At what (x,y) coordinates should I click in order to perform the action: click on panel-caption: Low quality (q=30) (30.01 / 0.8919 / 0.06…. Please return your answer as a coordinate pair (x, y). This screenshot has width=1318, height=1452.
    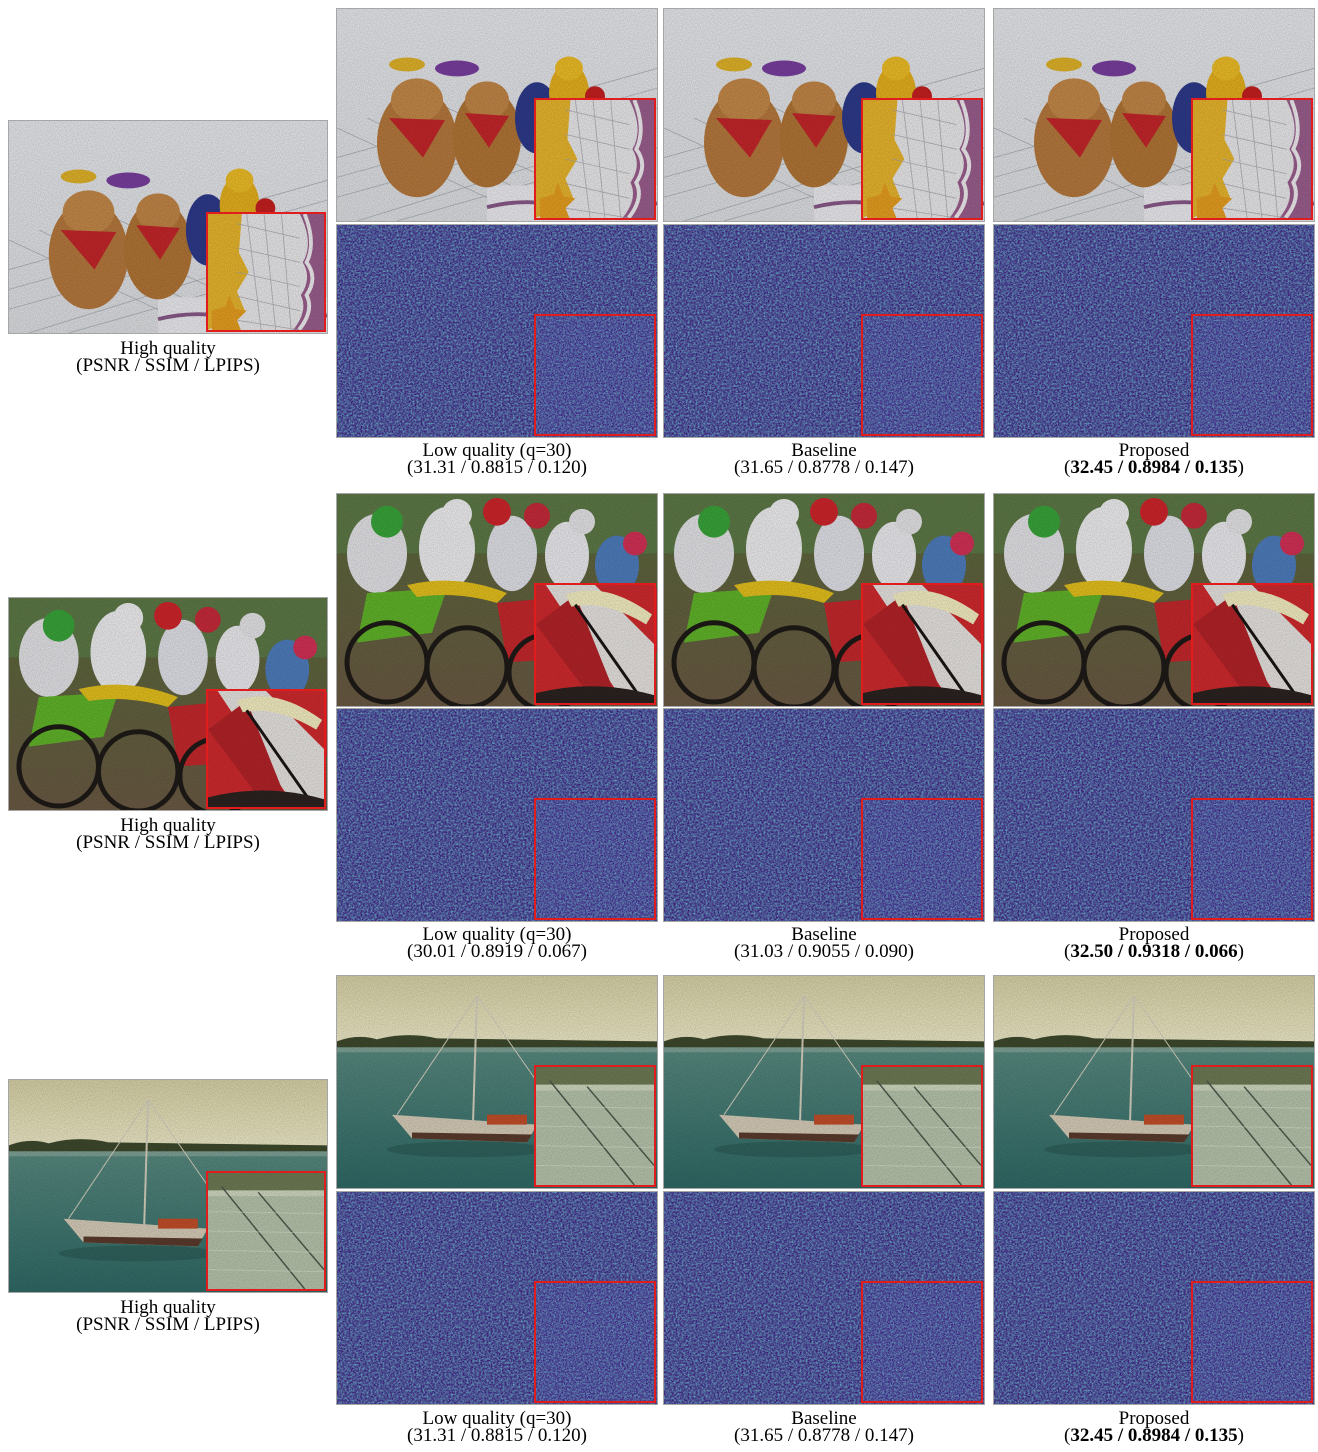
    Looking at the image, I should click on (497, 943).